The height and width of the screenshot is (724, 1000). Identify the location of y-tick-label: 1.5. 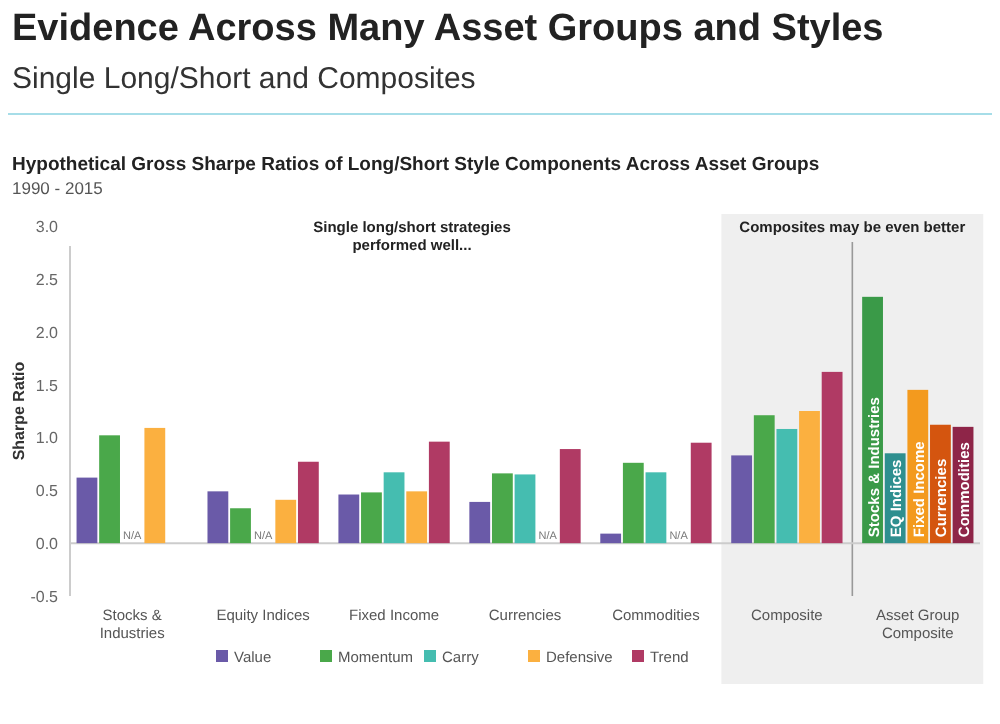
(47, 385).